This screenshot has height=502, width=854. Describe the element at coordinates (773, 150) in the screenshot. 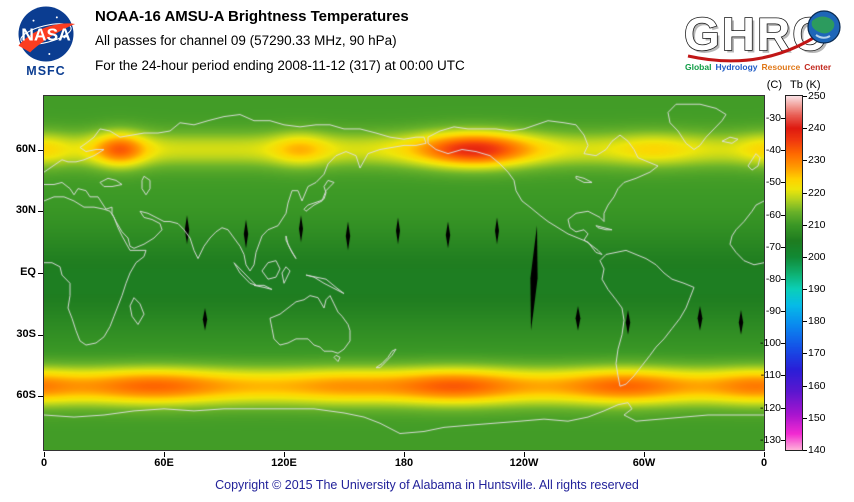

I see `celsius-tick-label: -40` at that location.